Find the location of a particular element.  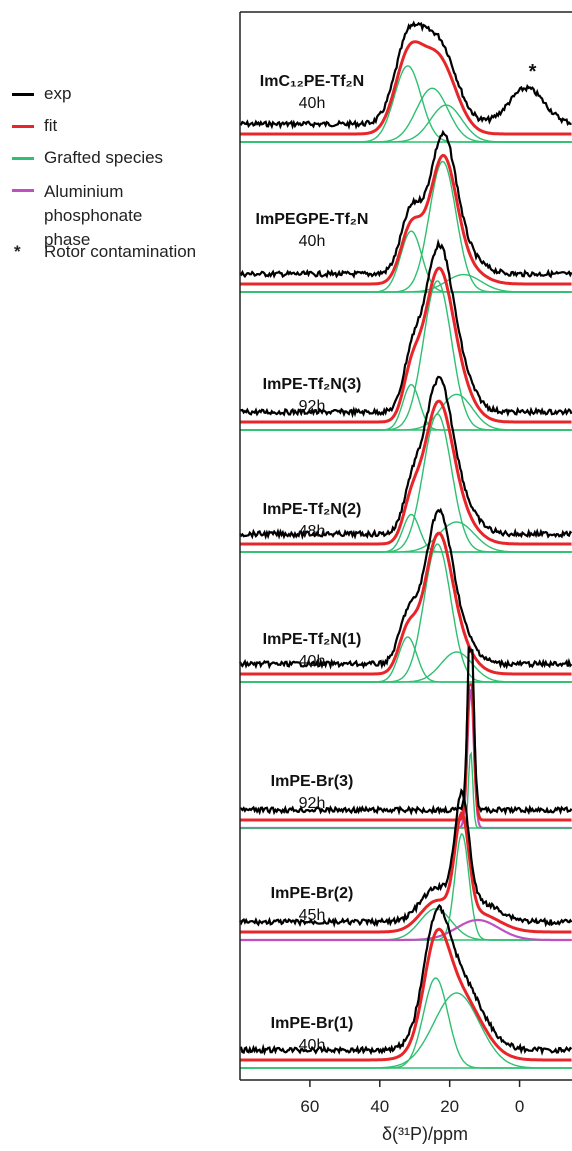

sample-name: ImPE-Br(2) is located at coordinates (312, 893).